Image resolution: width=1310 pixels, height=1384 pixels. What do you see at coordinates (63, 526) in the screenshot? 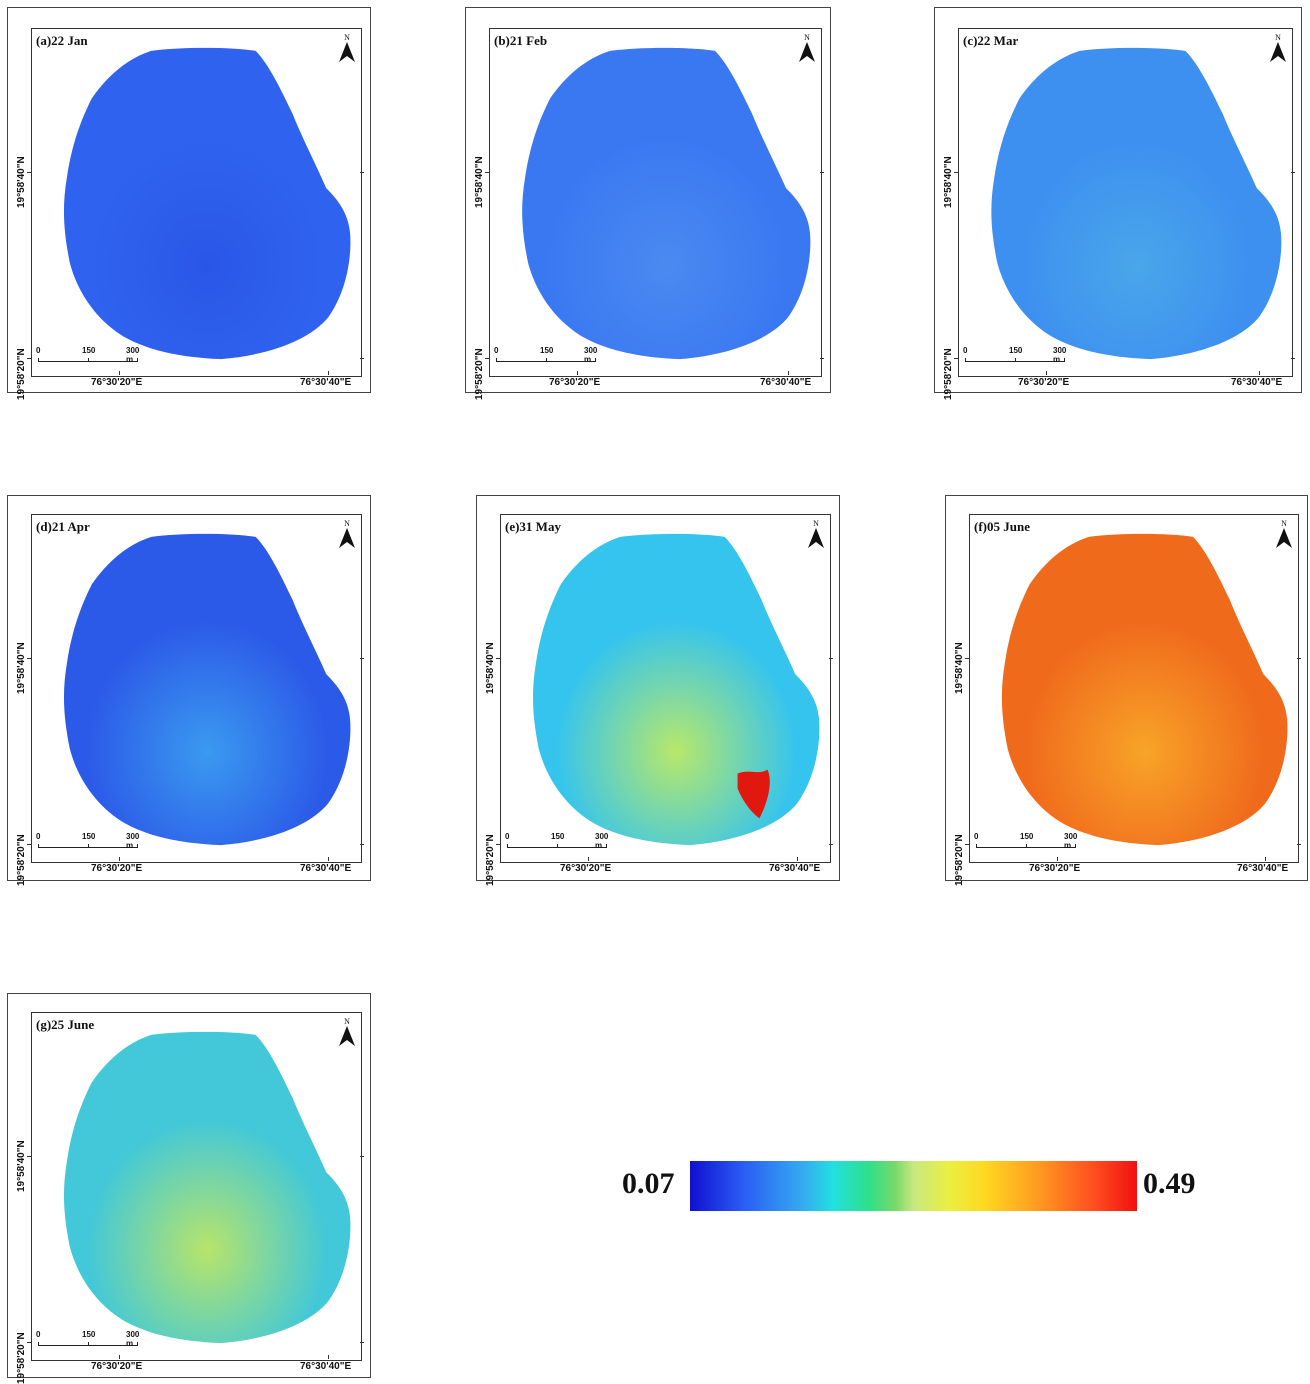
I see `panel-title: (d)21 Apr` at bounding box center [63, 526].